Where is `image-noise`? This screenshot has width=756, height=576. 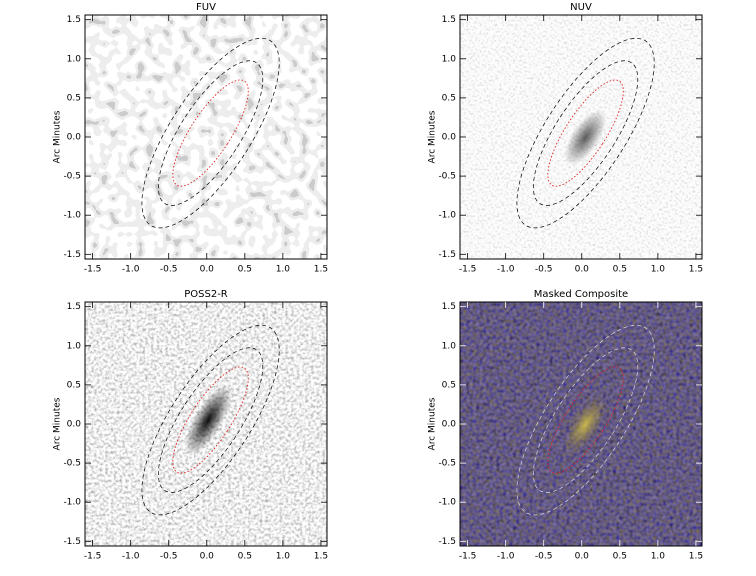
image-noise is located at coordinates (206, 137).